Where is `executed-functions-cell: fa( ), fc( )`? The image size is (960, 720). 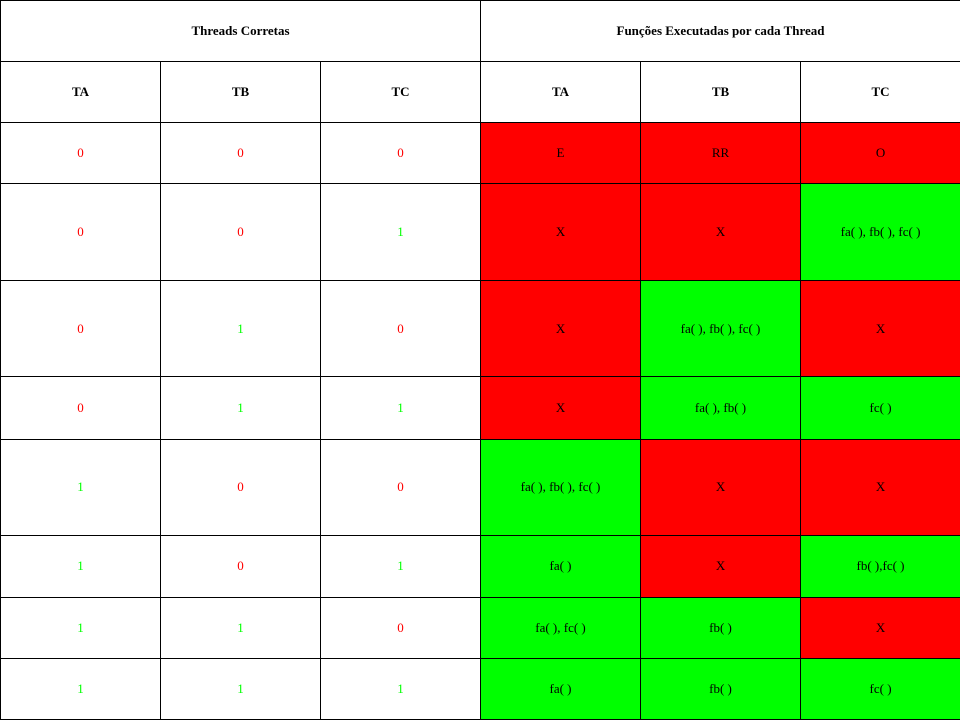 executed-functions-cell: fa( ), fc( ) is located at coordinates (561, 627).